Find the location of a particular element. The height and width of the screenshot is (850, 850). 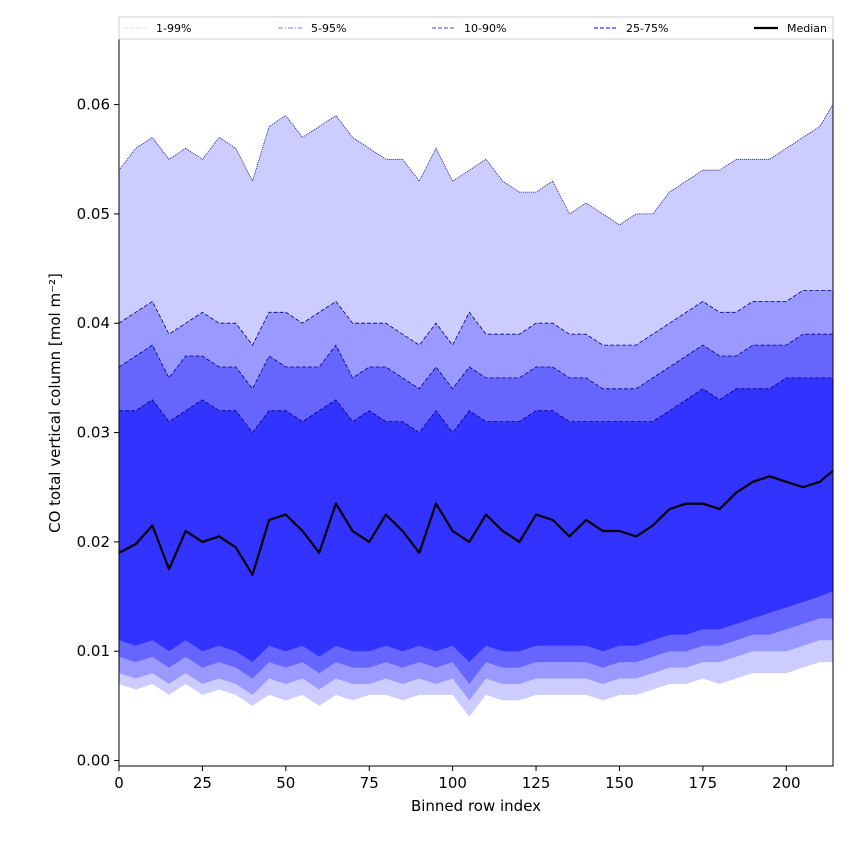

y-axis-ticks: 0.00 0.01 0.02 0.03 0.04 0.05 0.06 is located at coordinates (98, 433).